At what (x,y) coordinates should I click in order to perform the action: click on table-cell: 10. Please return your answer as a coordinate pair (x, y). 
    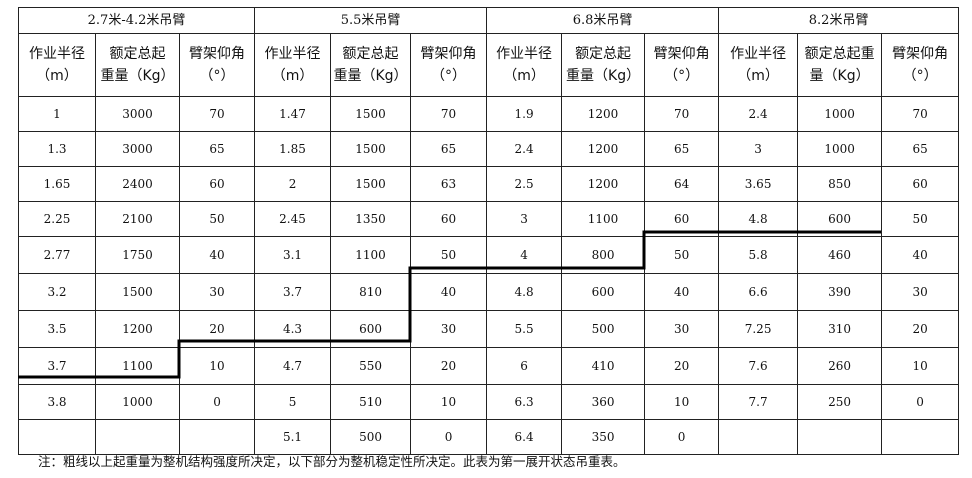
    Looking at the image, I should click on (682, 402).